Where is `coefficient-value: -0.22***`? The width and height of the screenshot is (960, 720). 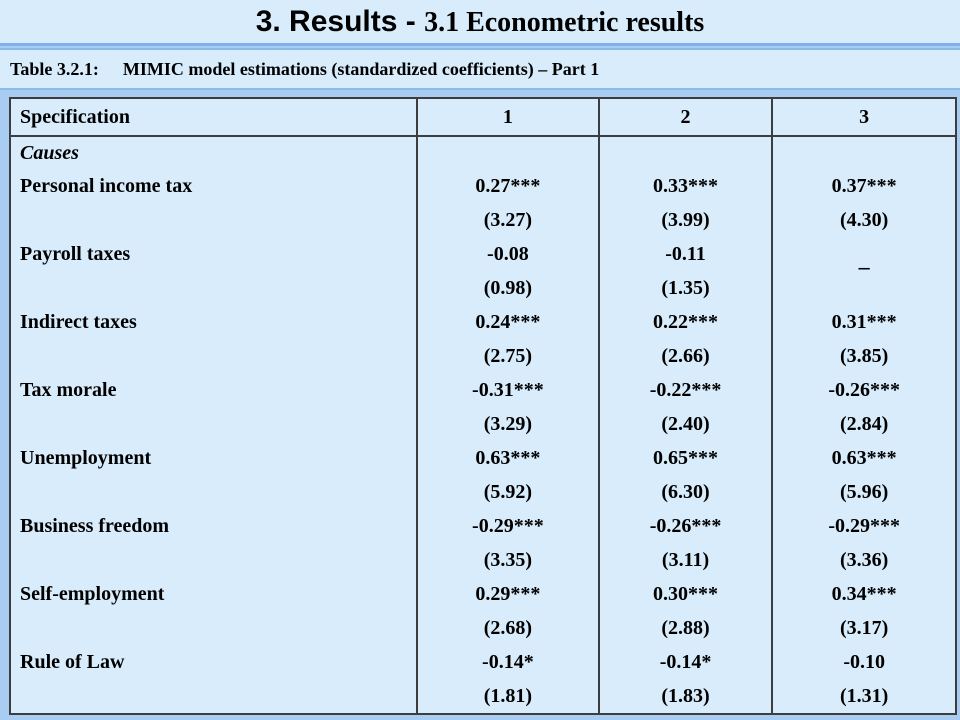
coefficient-value: -0.22*** is located at coordinates (685, 390).